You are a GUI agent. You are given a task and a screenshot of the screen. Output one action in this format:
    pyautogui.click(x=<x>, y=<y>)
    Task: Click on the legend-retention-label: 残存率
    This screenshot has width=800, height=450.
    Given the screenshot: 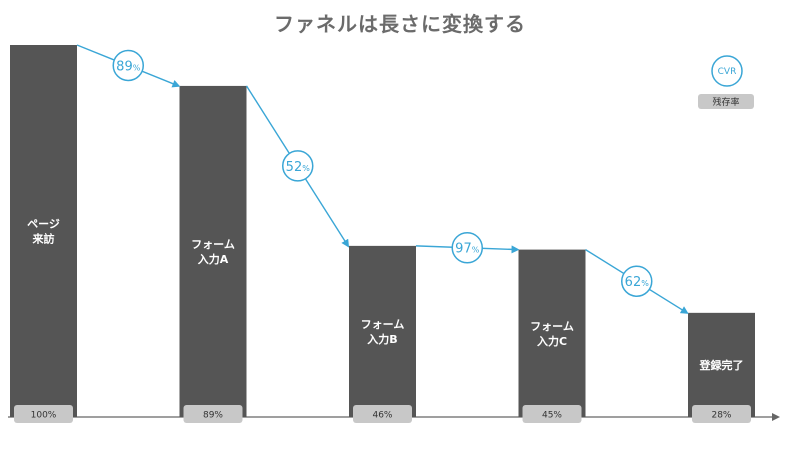 What is the action you would take?
    pyautogui.click(x=725, y=102)
    